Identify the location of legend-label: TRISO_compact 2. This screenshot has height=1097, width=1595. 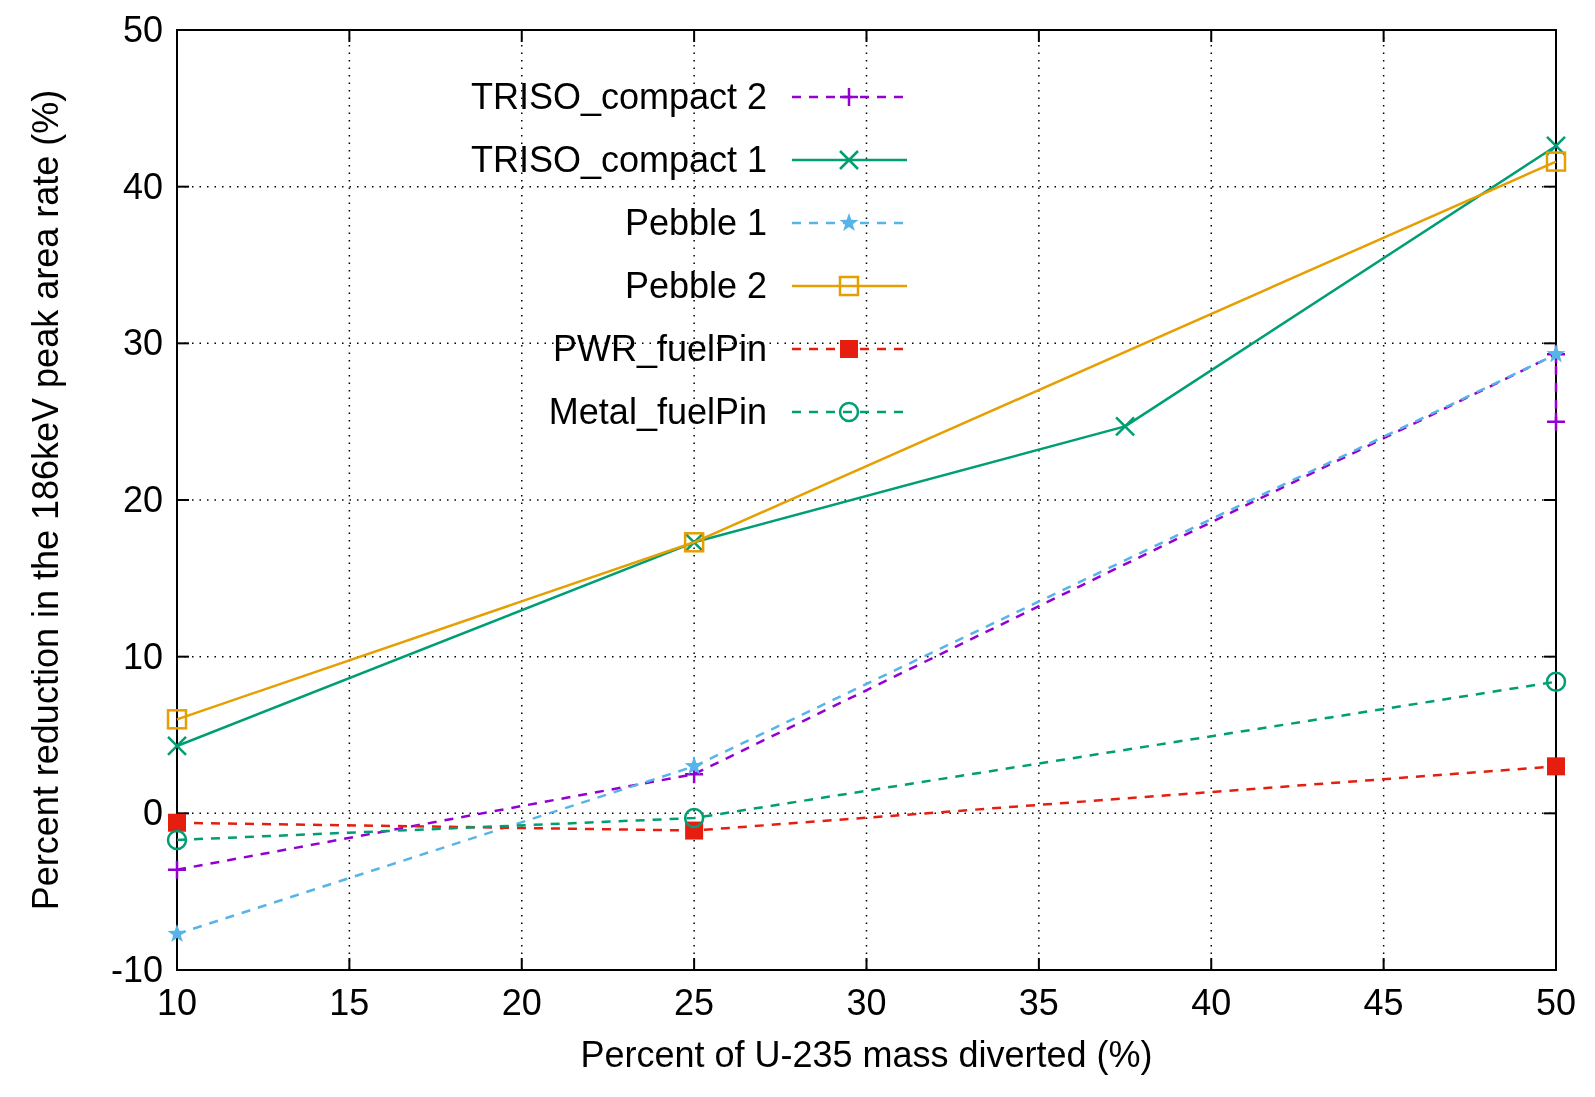
(618, 96).